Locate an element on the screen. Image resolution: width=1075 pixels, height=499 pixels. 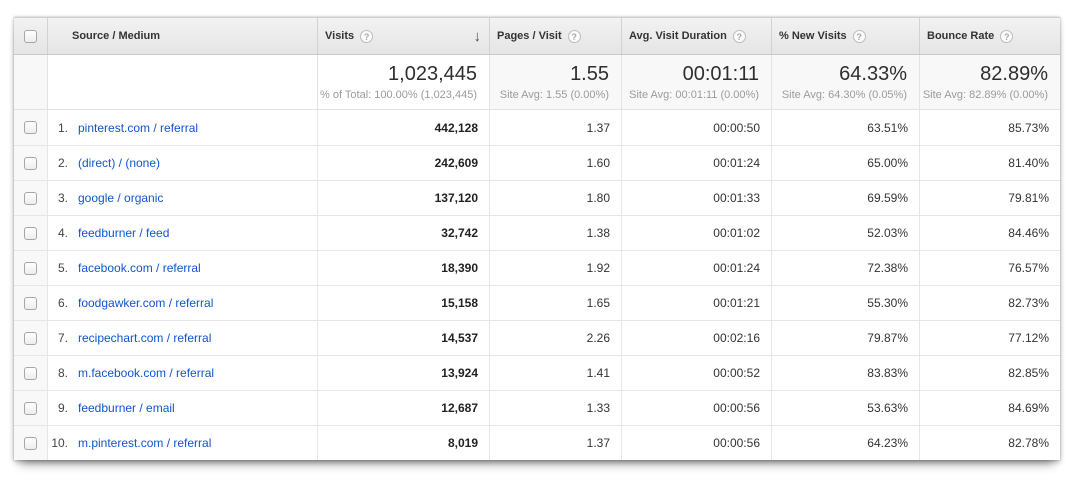
source-medium-link: google / organic is located at coordinates (121, 198).